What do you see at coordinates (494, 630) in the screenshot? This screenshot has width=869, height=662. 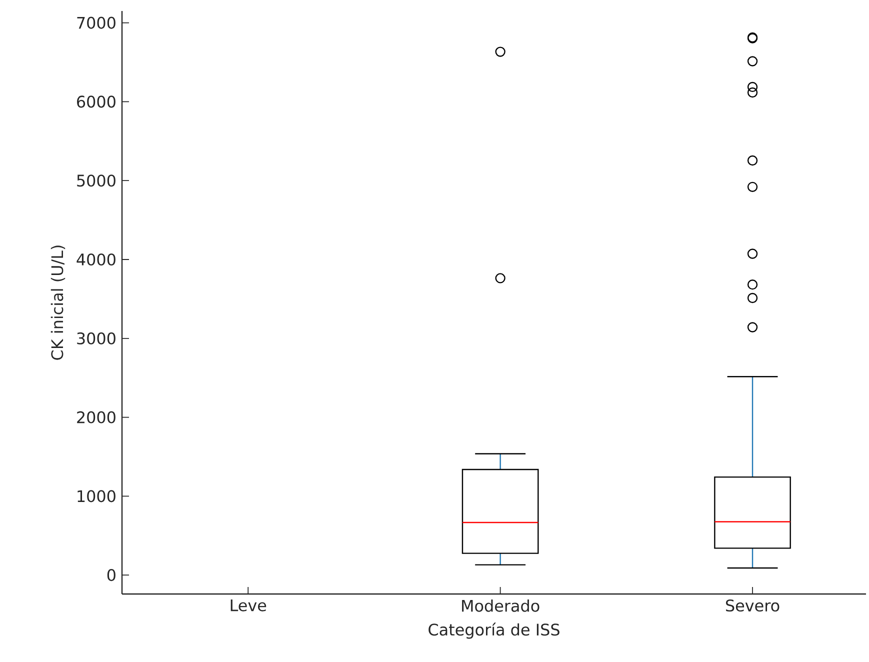 I see `x-axis-title: Categoría de ISS` at bounding box center [494, 630].